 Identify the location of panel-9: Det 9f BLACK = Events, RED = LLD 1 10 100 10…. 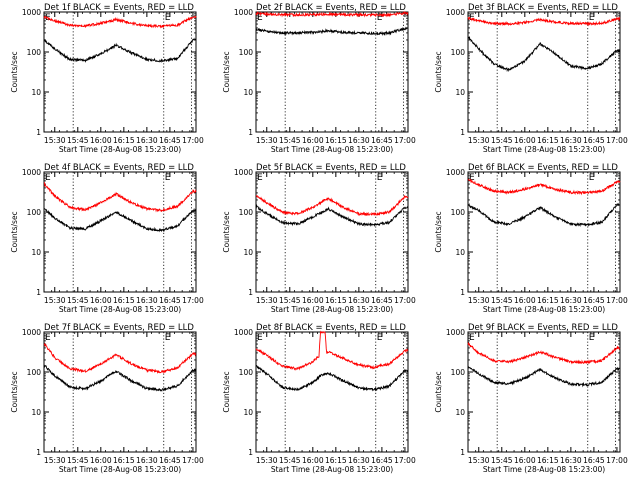
(531, 398).